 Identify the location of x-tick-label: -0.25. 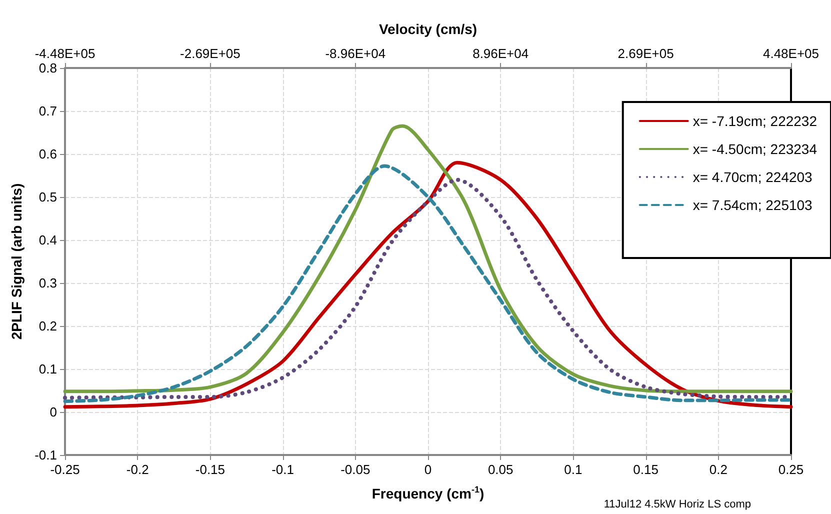
(65, 469).